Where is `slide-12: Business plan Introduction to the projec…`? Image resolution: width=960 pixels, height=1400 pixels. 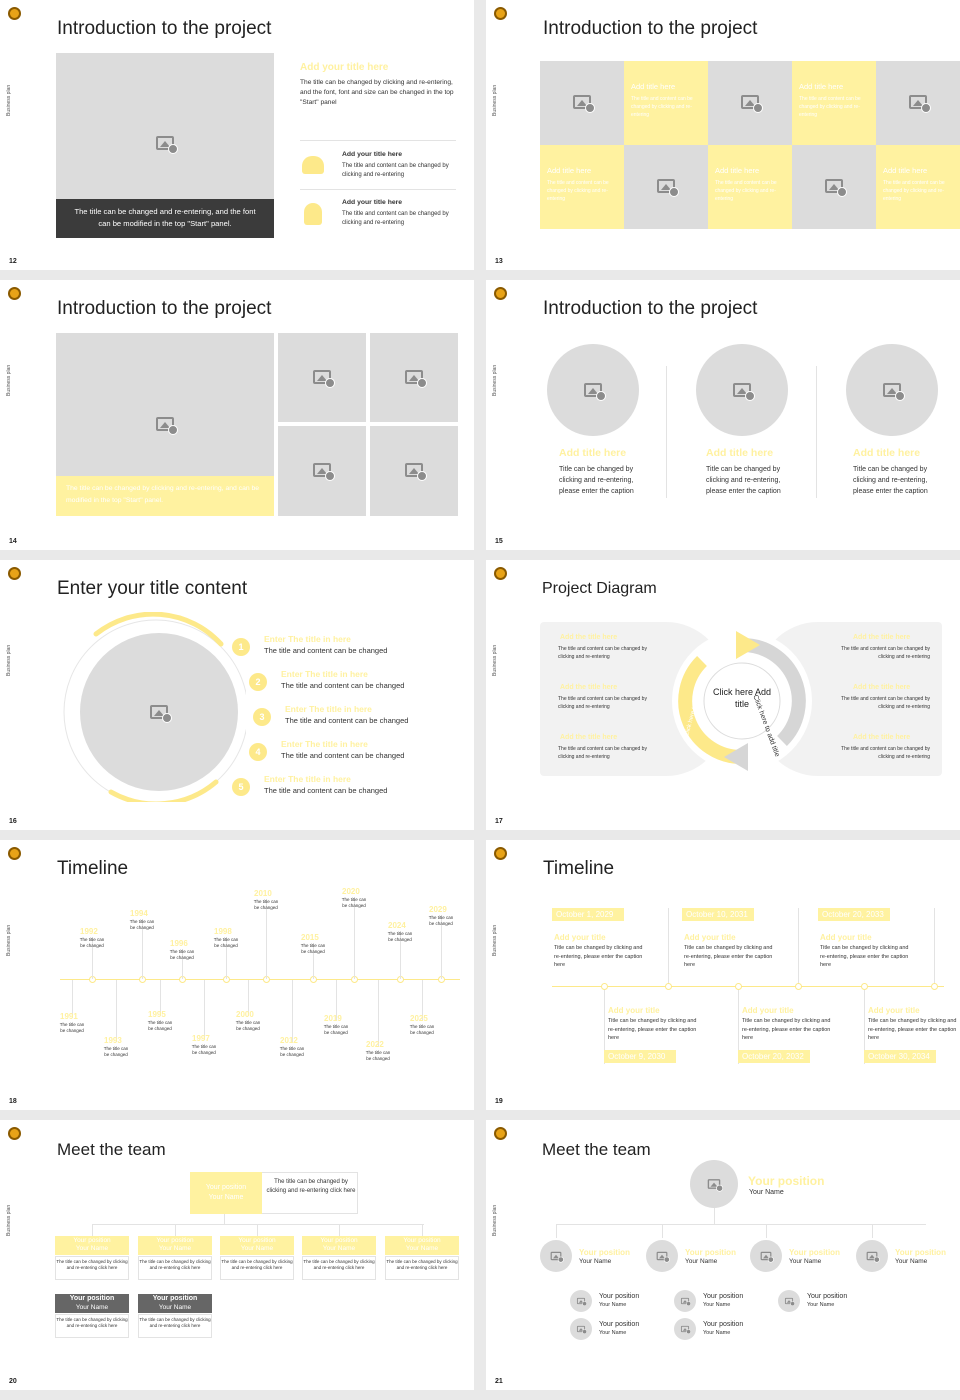
slide-12: Business plan Introduction to the projec… is located at coordinates (237, 135).